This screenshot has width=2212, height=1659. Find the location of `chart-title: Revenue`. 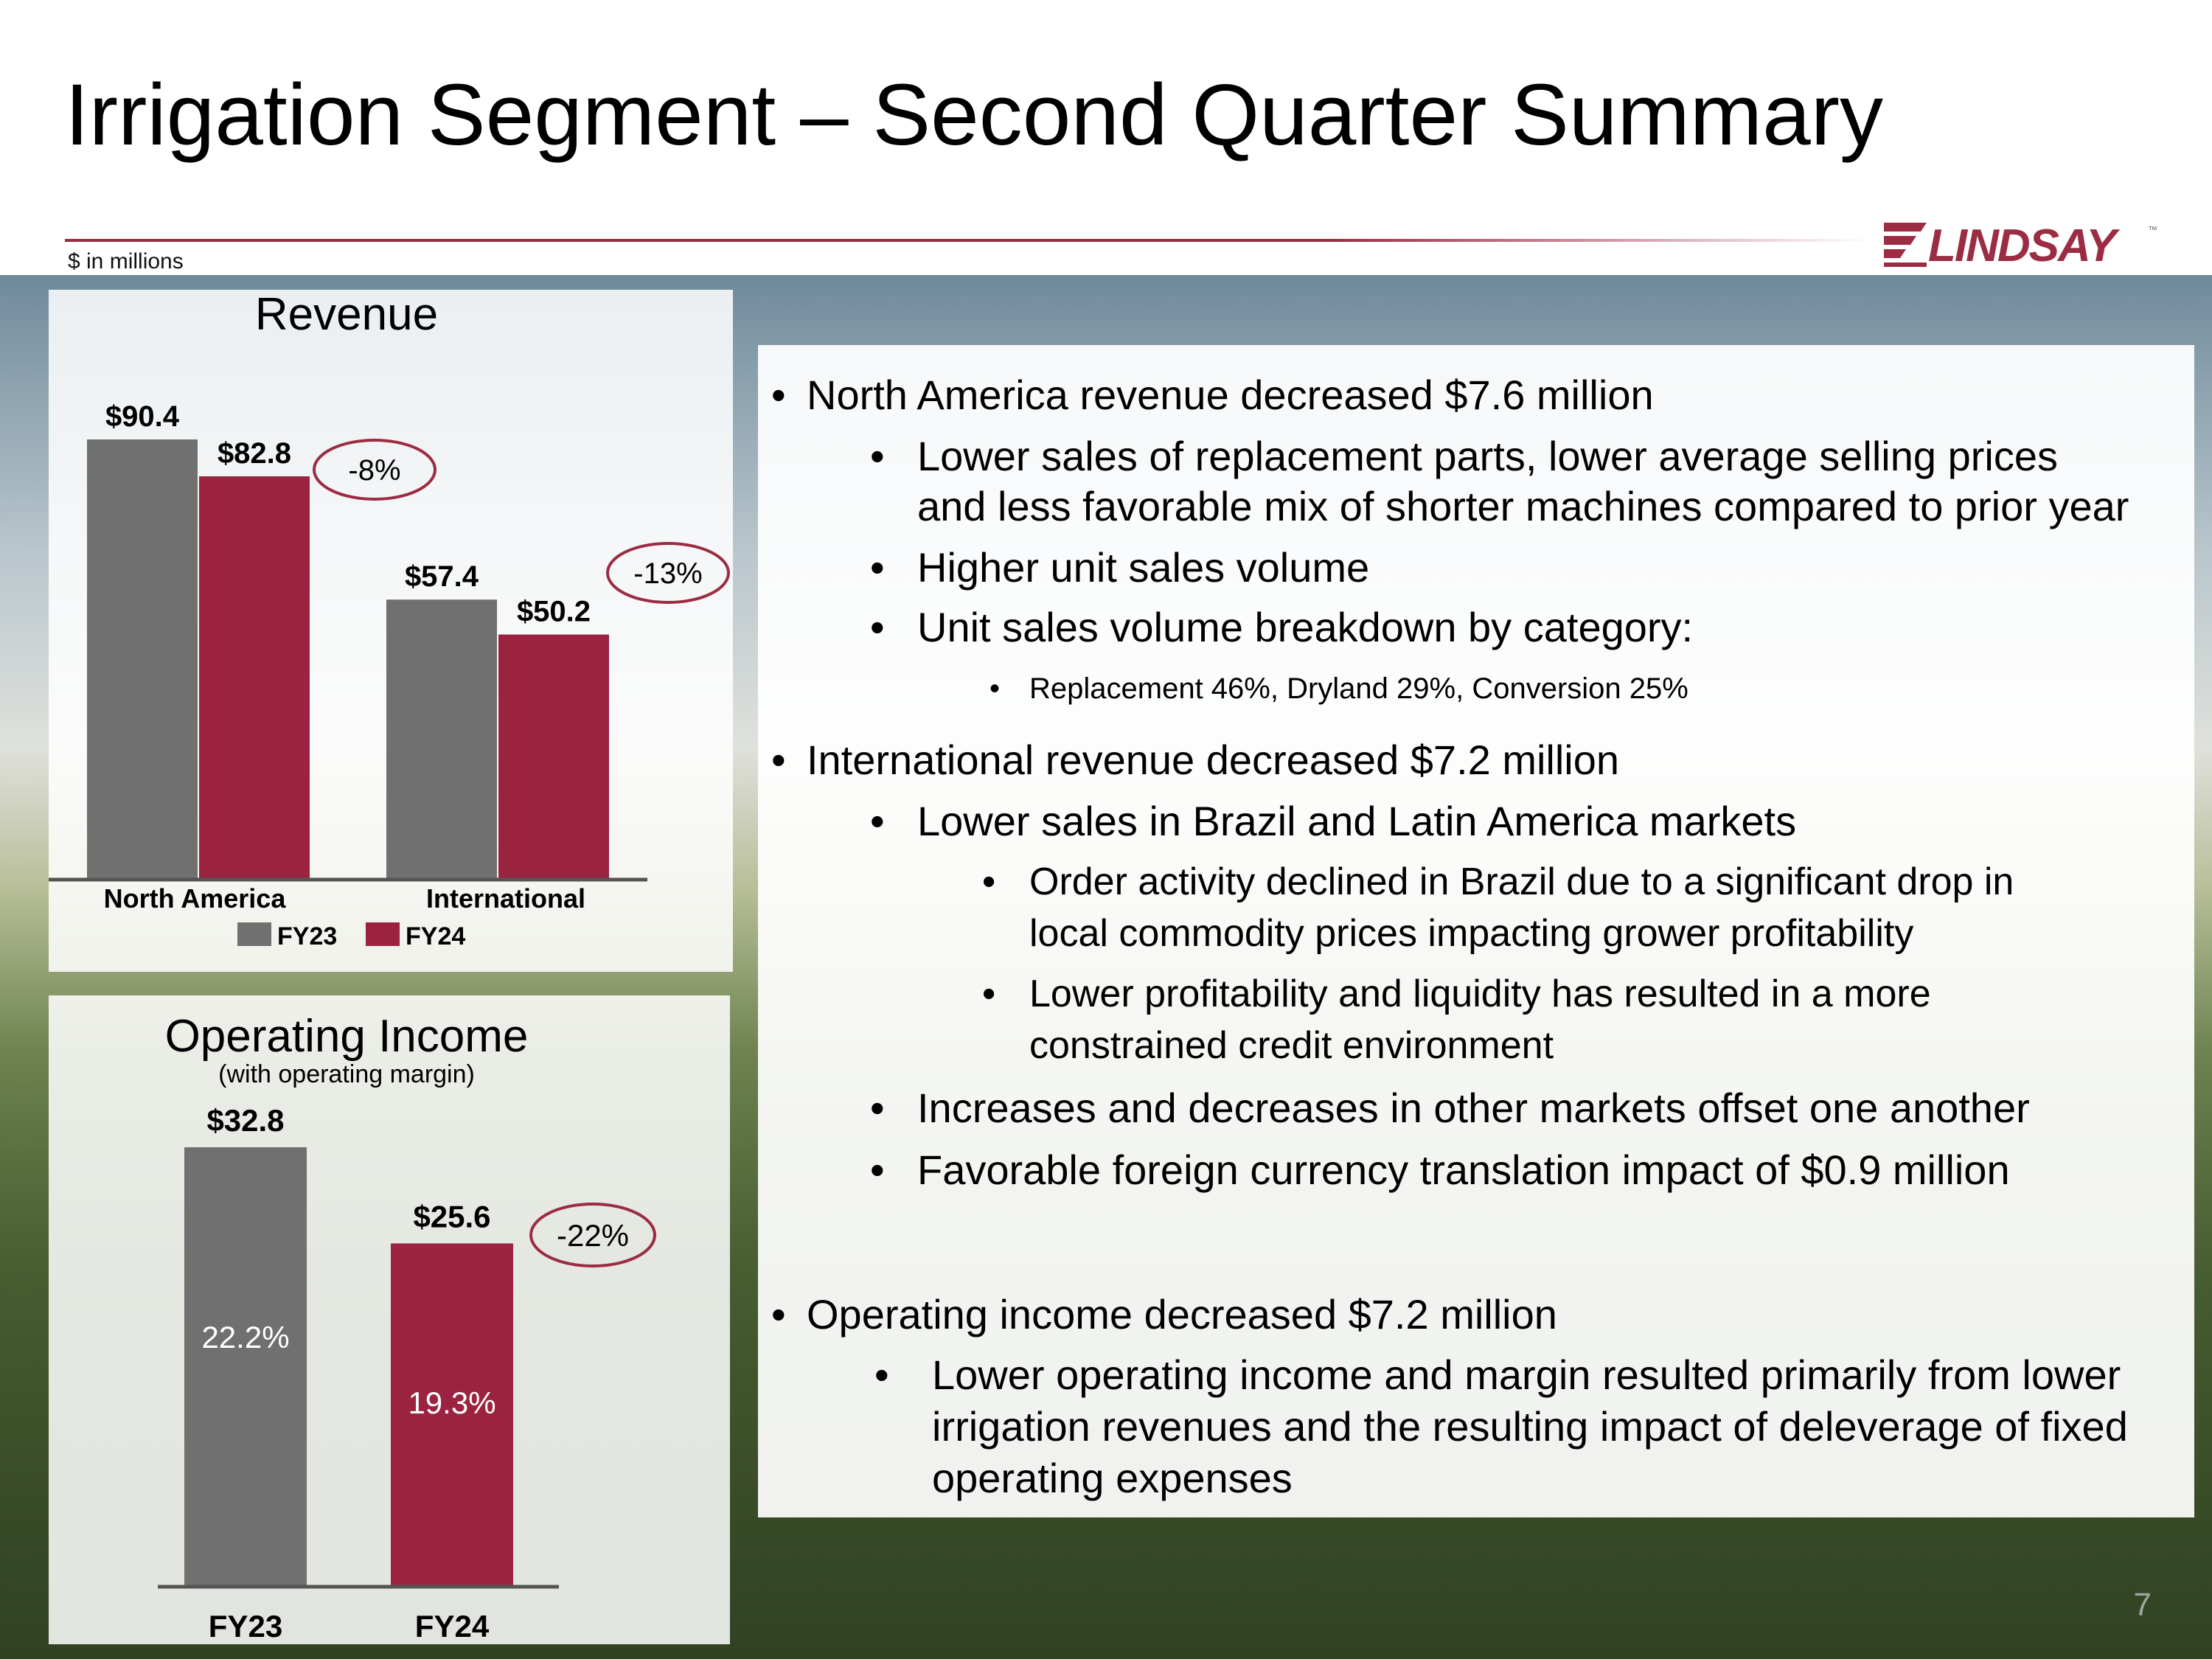

chart-title: Revenue is located at coordinates (346, 315).